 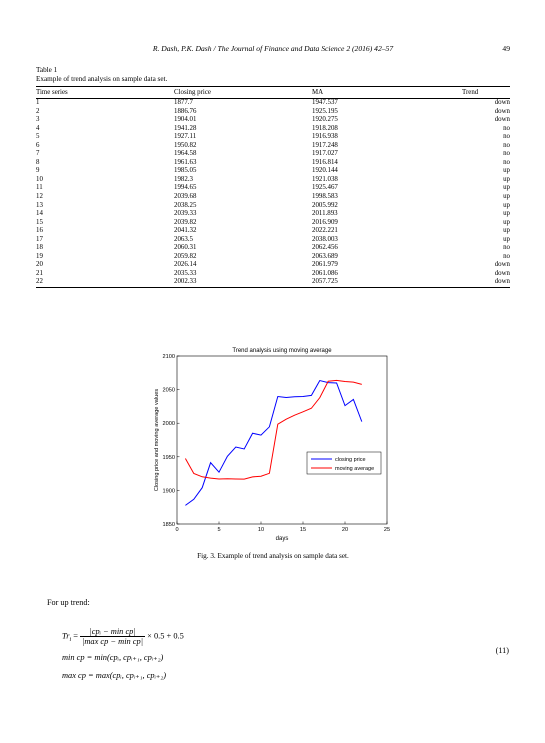 What do you see at coordinates (38, 154) in the screenshot?
I see `table-cell: 7` at bounding box center [38, 154].